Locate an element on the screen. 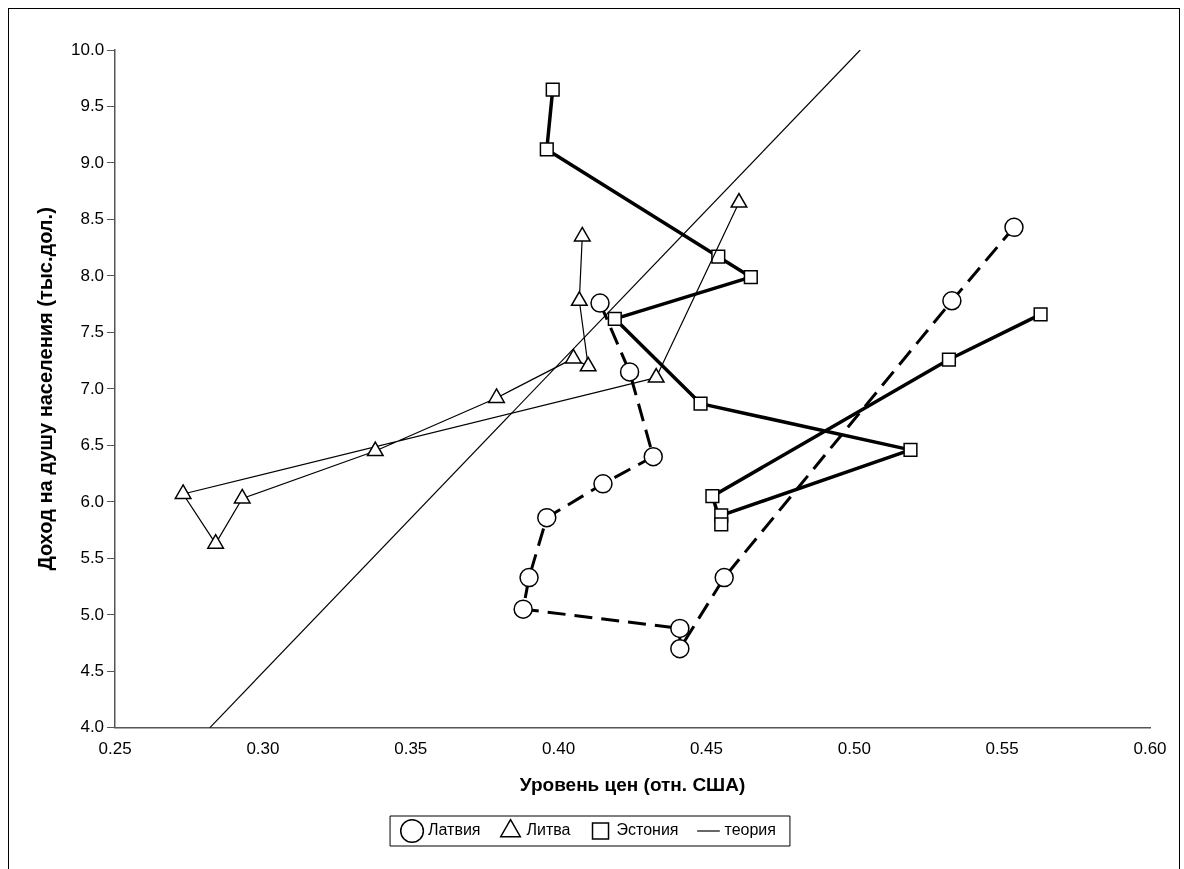  x-tick-label: 0.55 is located at coordinates (1002, 748).